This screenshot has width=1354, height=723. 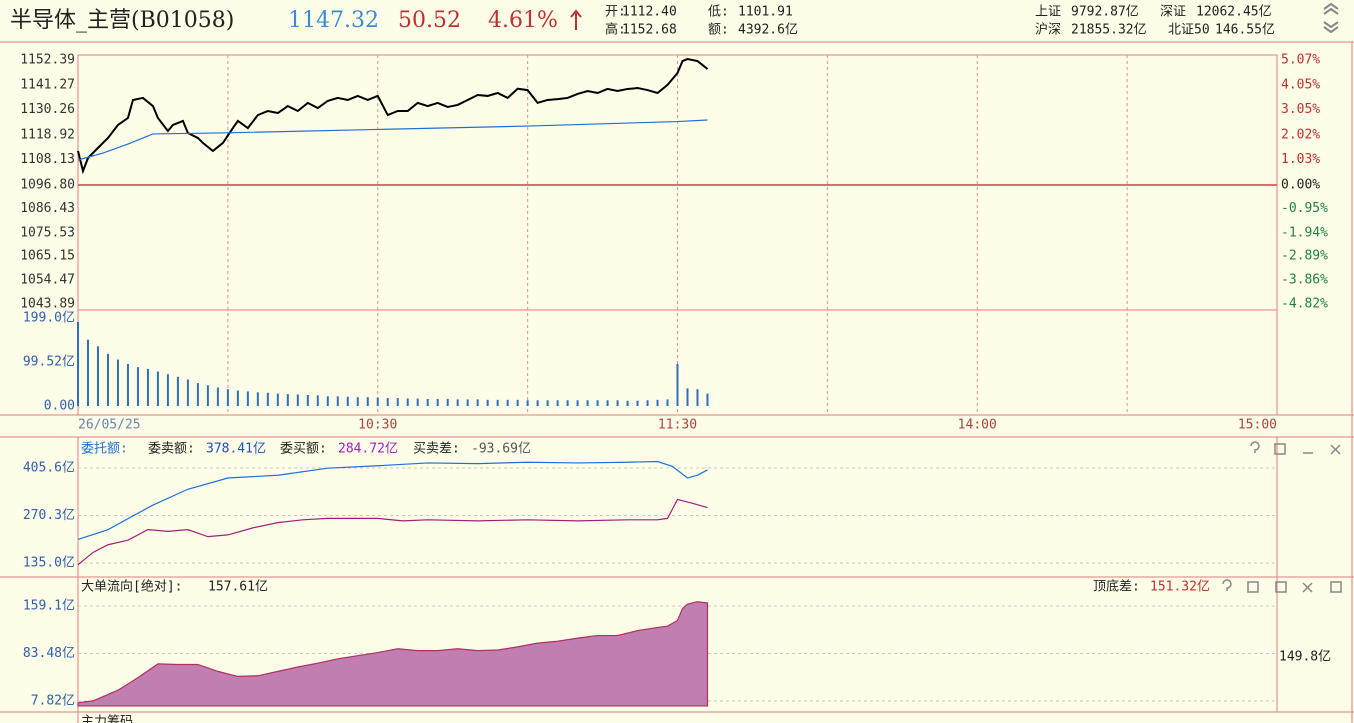 What do you see at coordinates (122, 20) in the screenshot?
I see `stock-name: 半导体_主营(B01058)` at bounding box center [122, 20].